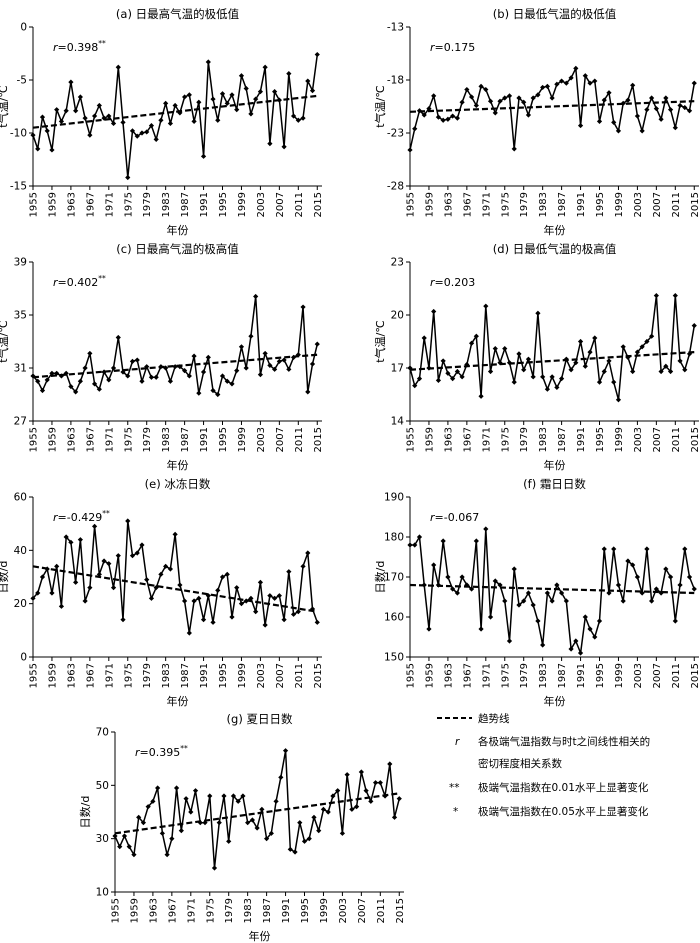  What do you see at coordinates (555, 249) in the screenshot?
I see `panel-title: (d) 日最低气温的极高值` at bounding box center [555, 249].